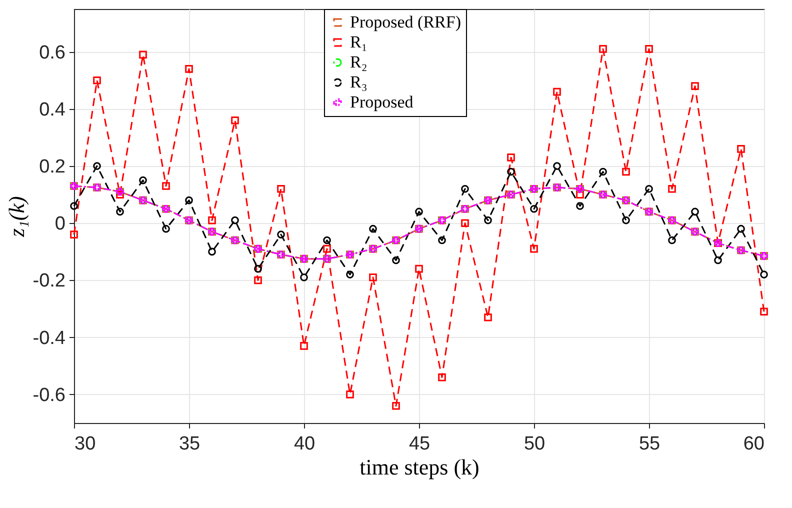 The width and height of the screenshot is (792, 508). I want to click on y-tick-label: 0.2, so click(52, 167).